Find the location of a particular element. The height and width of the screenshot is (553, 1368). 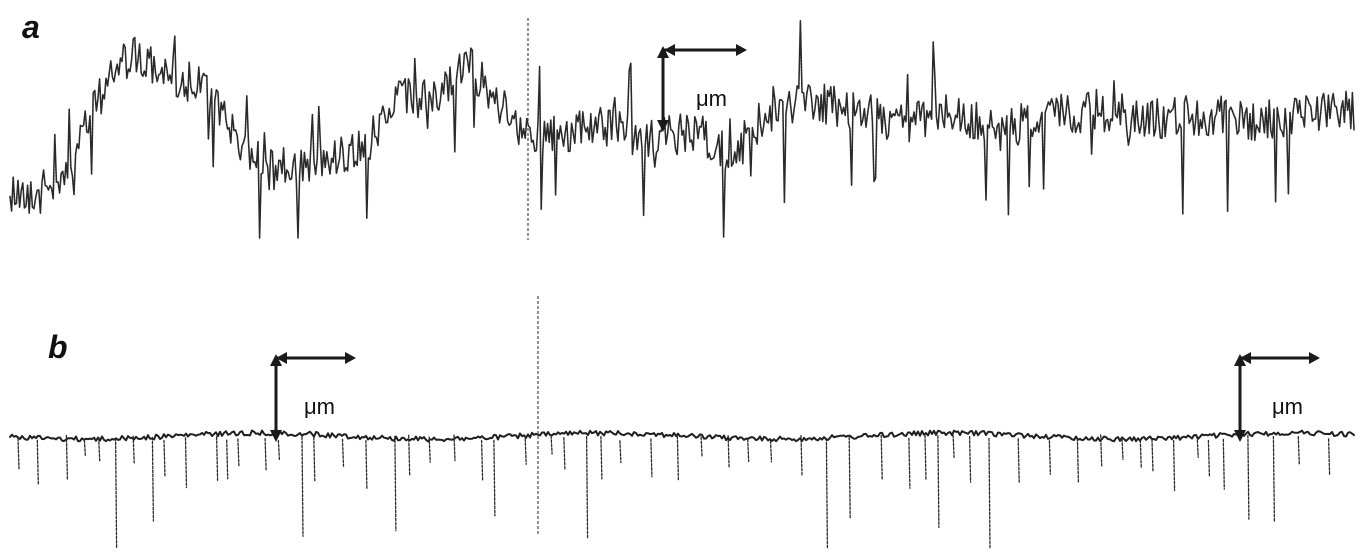

scale-bar-b1-arrowhead-up is located at coordinates (276, 360).